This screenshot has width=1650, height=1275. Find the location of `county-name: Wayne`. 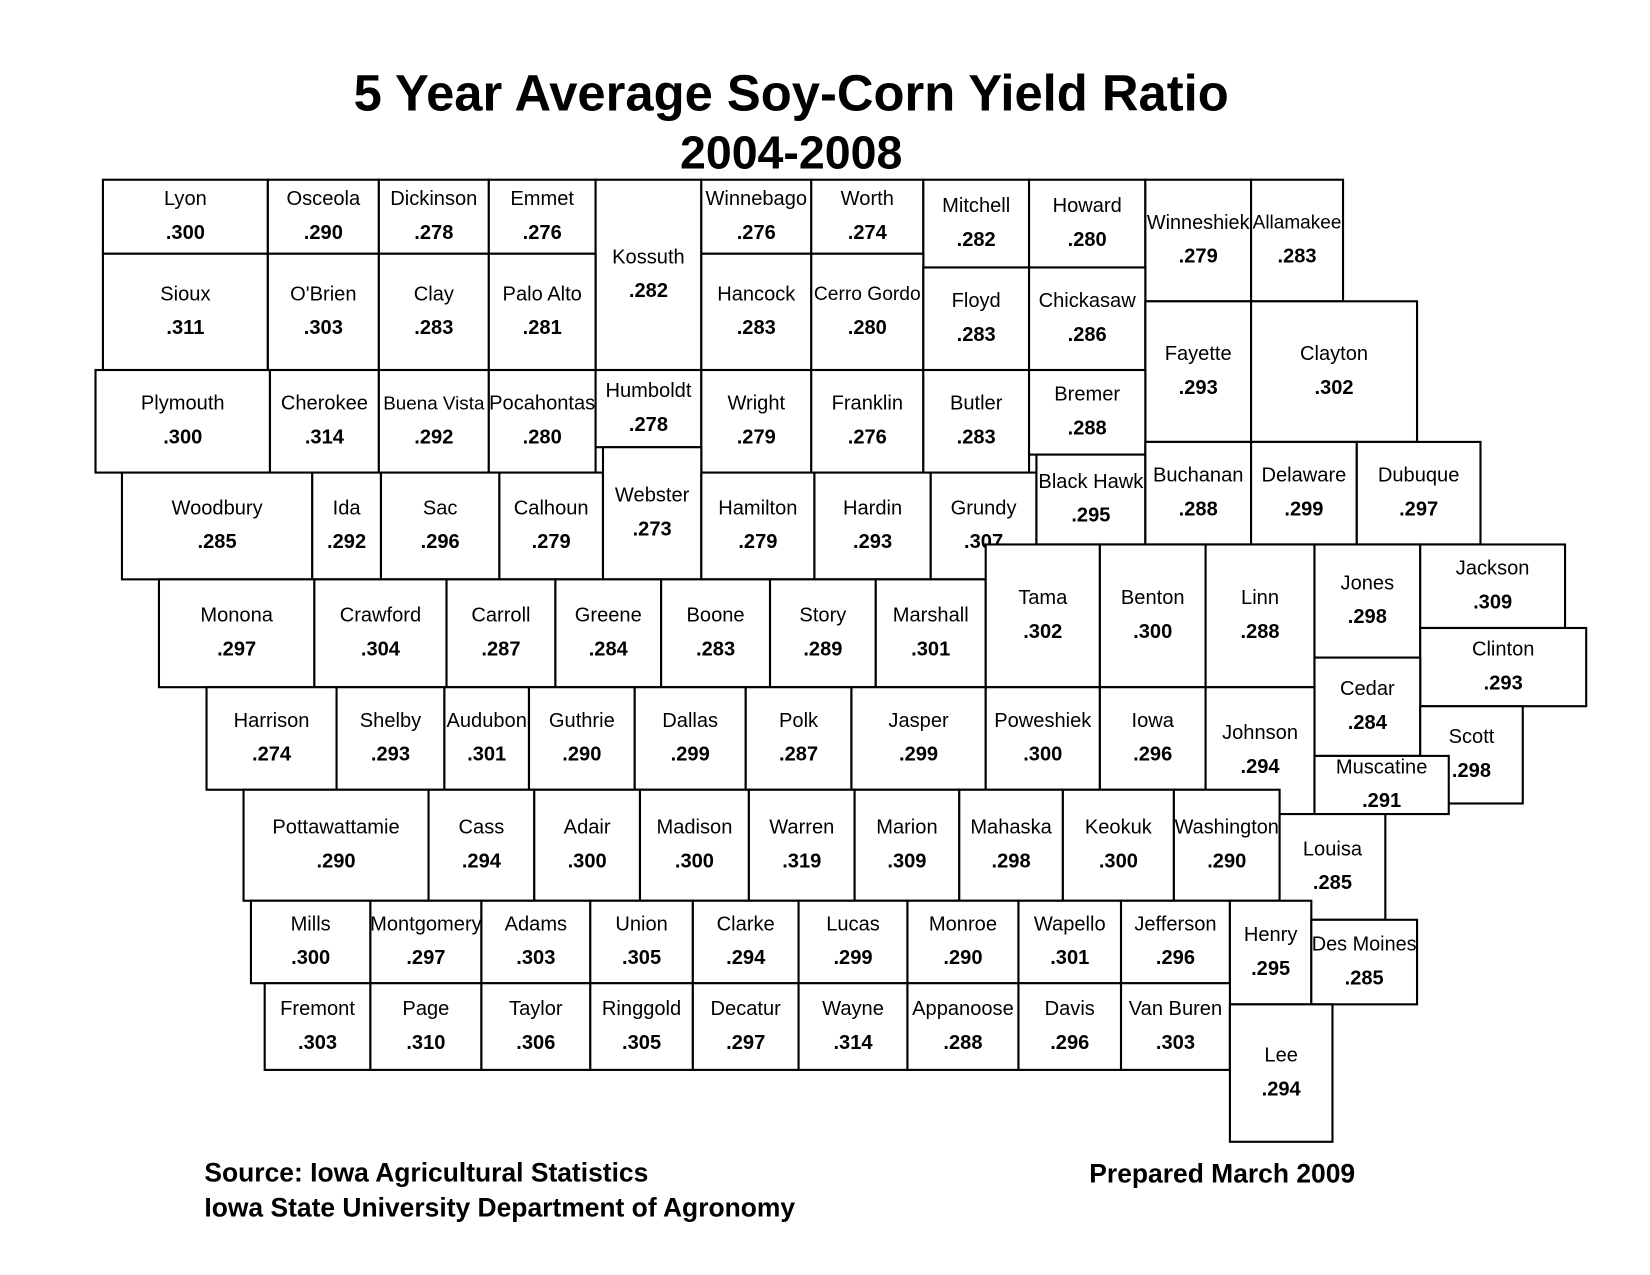

county-name: Wayne is located at coordinates (853, 1009).